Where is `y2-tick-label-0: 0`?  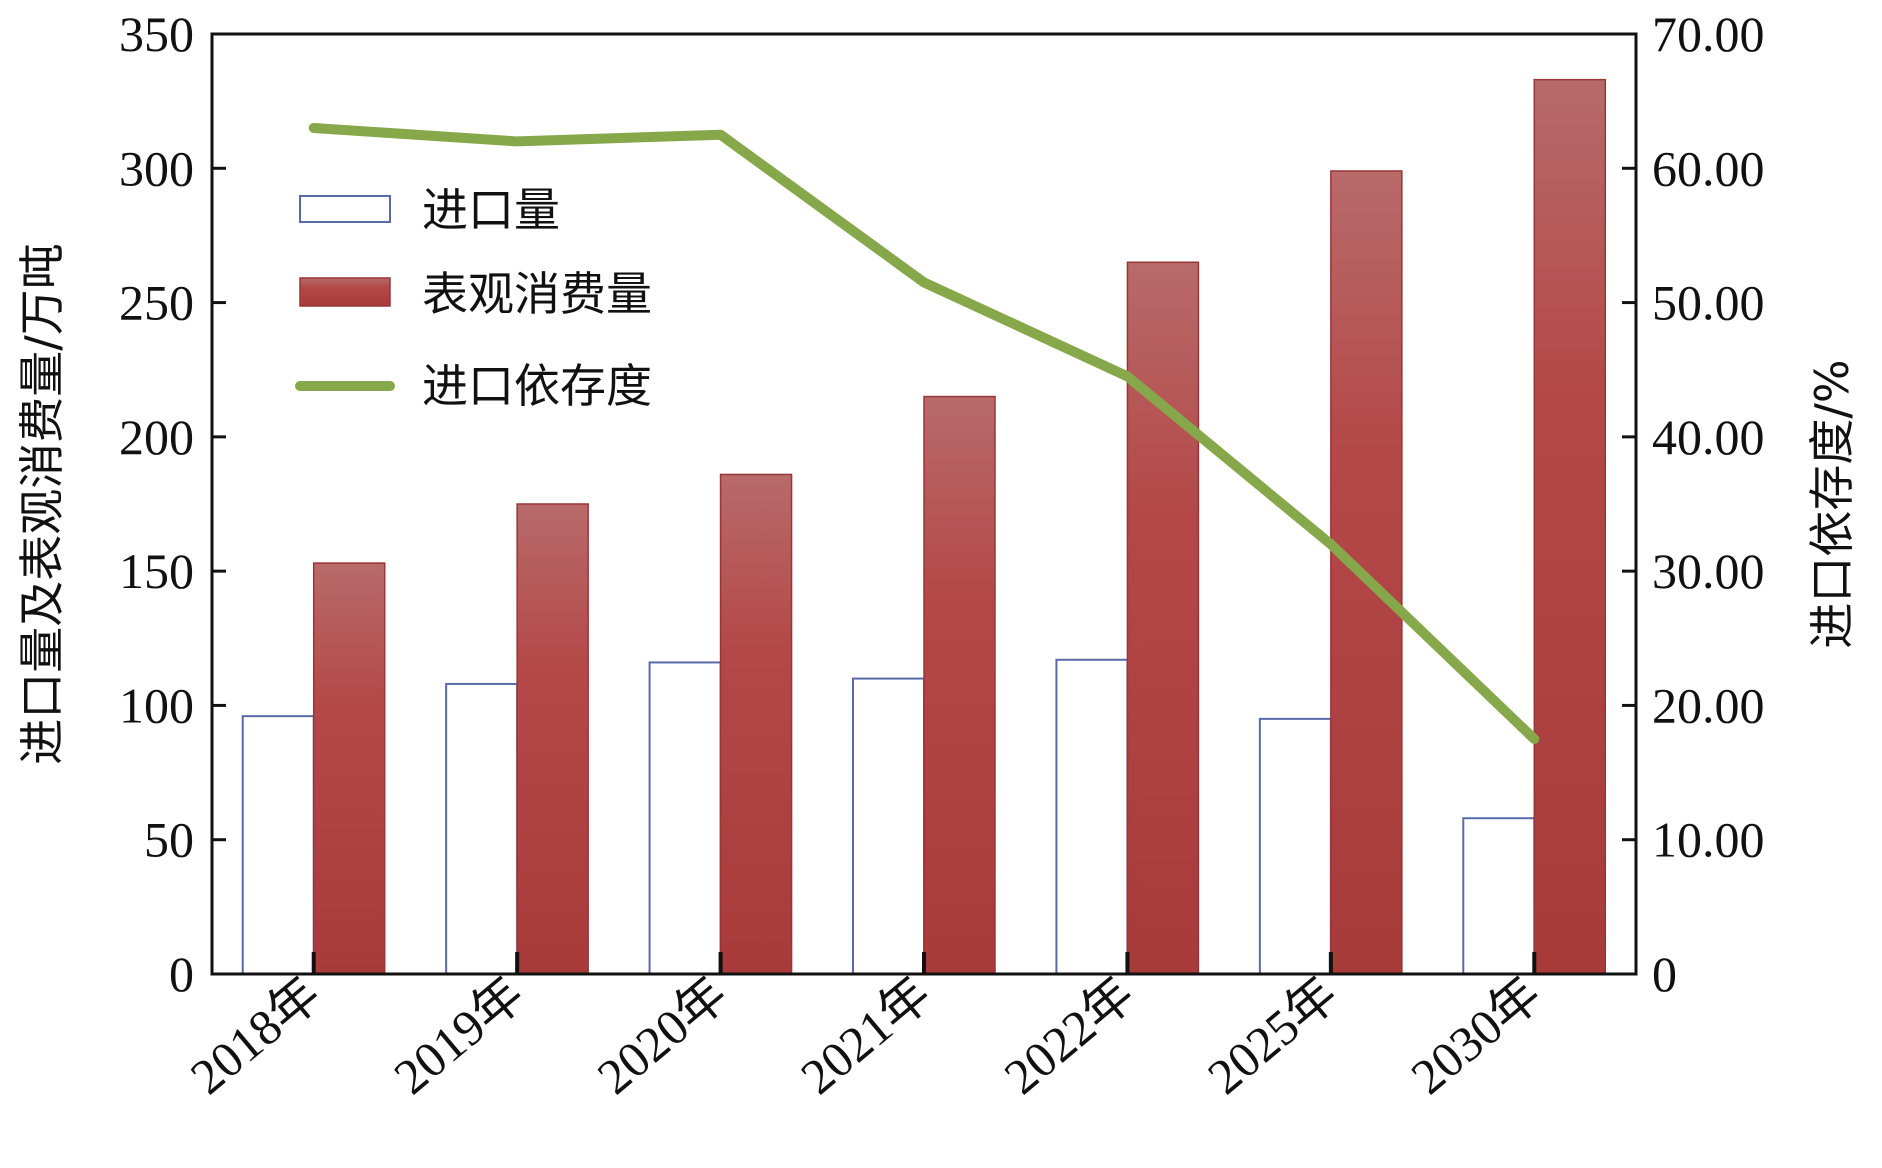 y2-tick-label-0: 0 is located at coordinates (1664, 974).